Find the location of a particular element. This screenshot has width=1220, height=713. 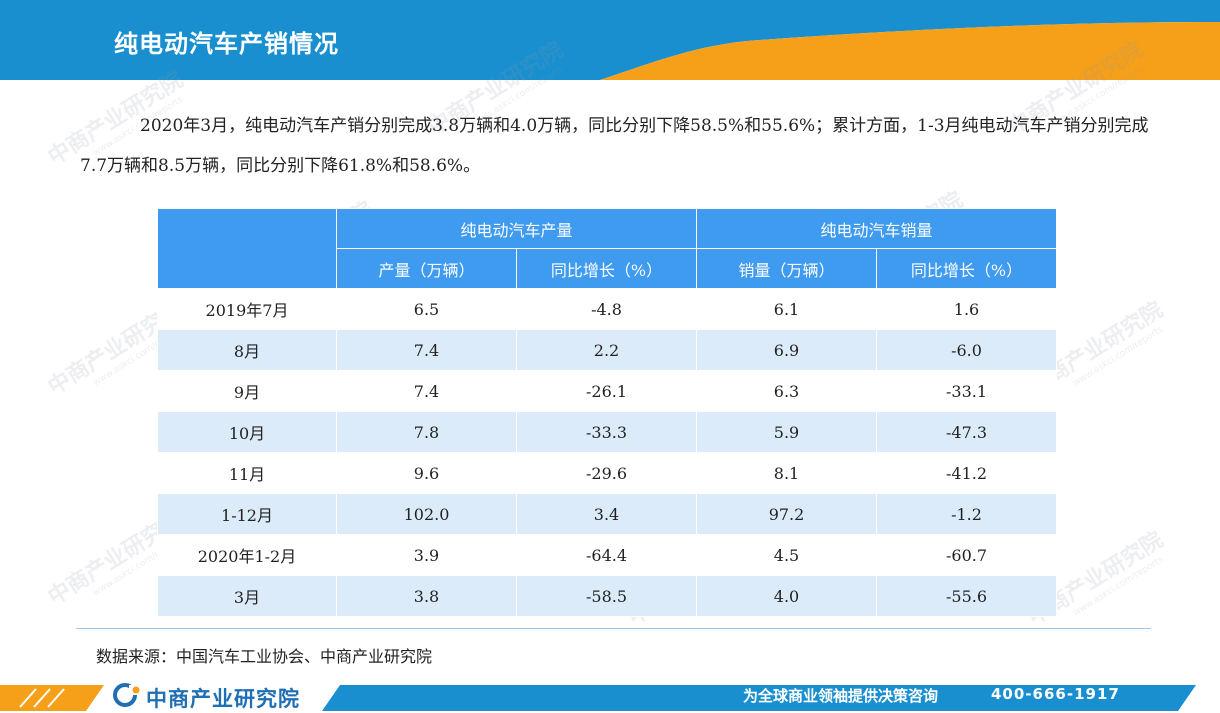

table-cell: 4.0 is located at coordinates (786, 596).